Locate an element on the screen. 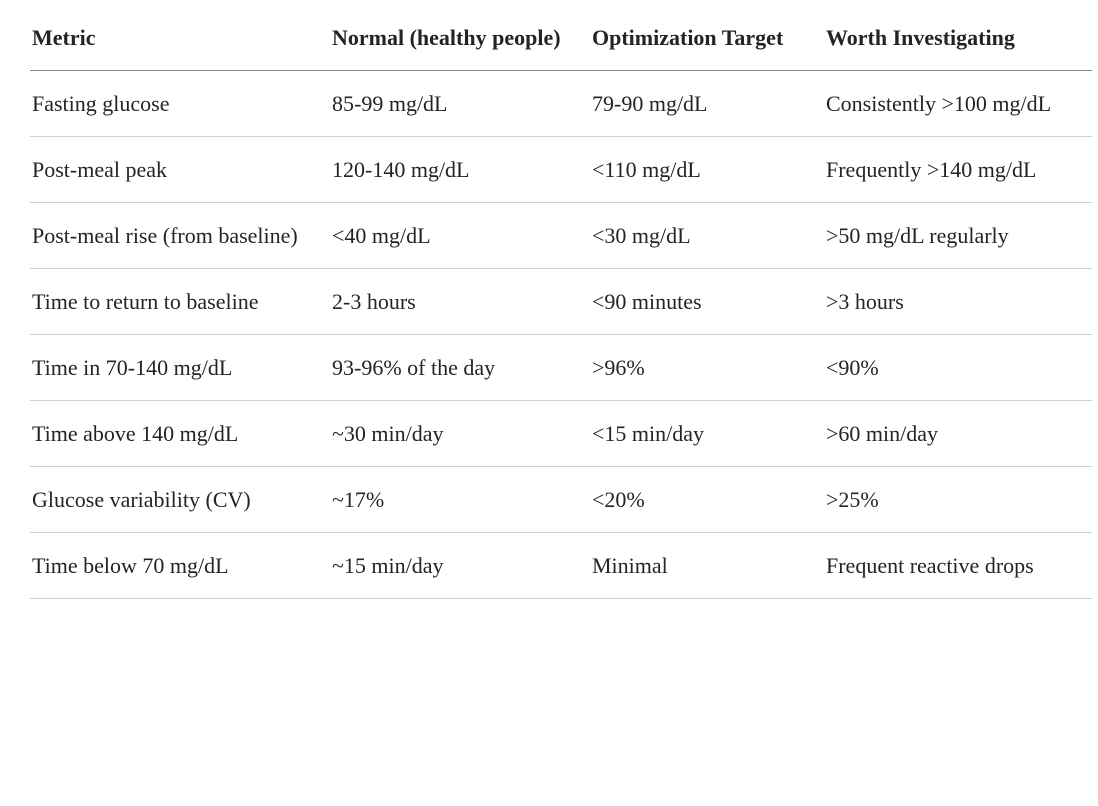 The width and height of the screenshot is (1098, 806). table-cell: Glucose variability (CV) is located at coordinates (180, 499).